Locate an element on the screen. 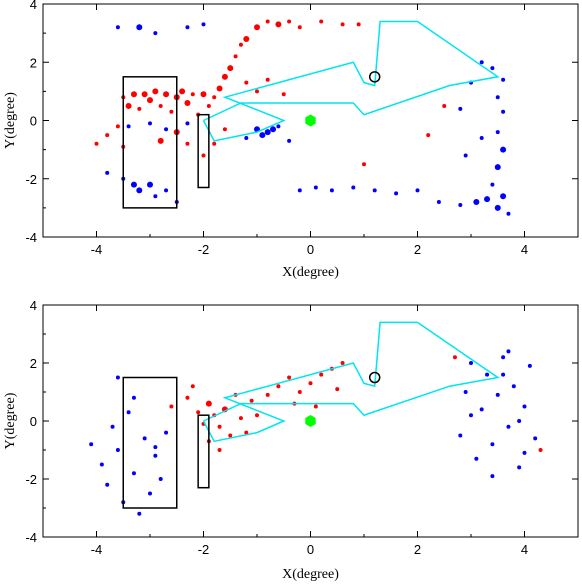 Image resolution: width=582 pixels, height=586 pixels. center-marker is located at coordinates (310, 120).